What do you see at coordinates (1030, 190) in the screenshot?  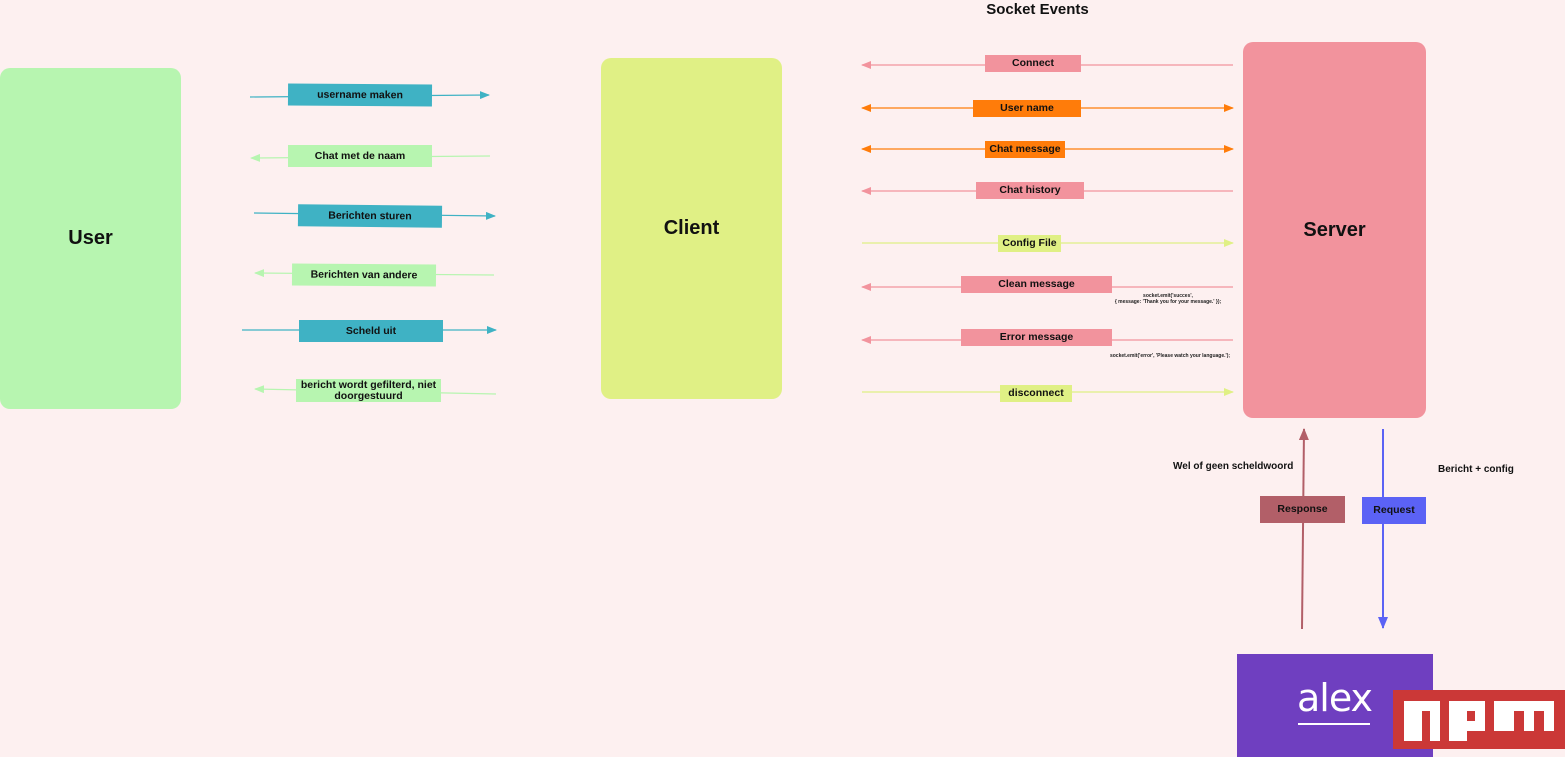 I see `label-chat-history: Chat history` at bounding box center [1030, 190].